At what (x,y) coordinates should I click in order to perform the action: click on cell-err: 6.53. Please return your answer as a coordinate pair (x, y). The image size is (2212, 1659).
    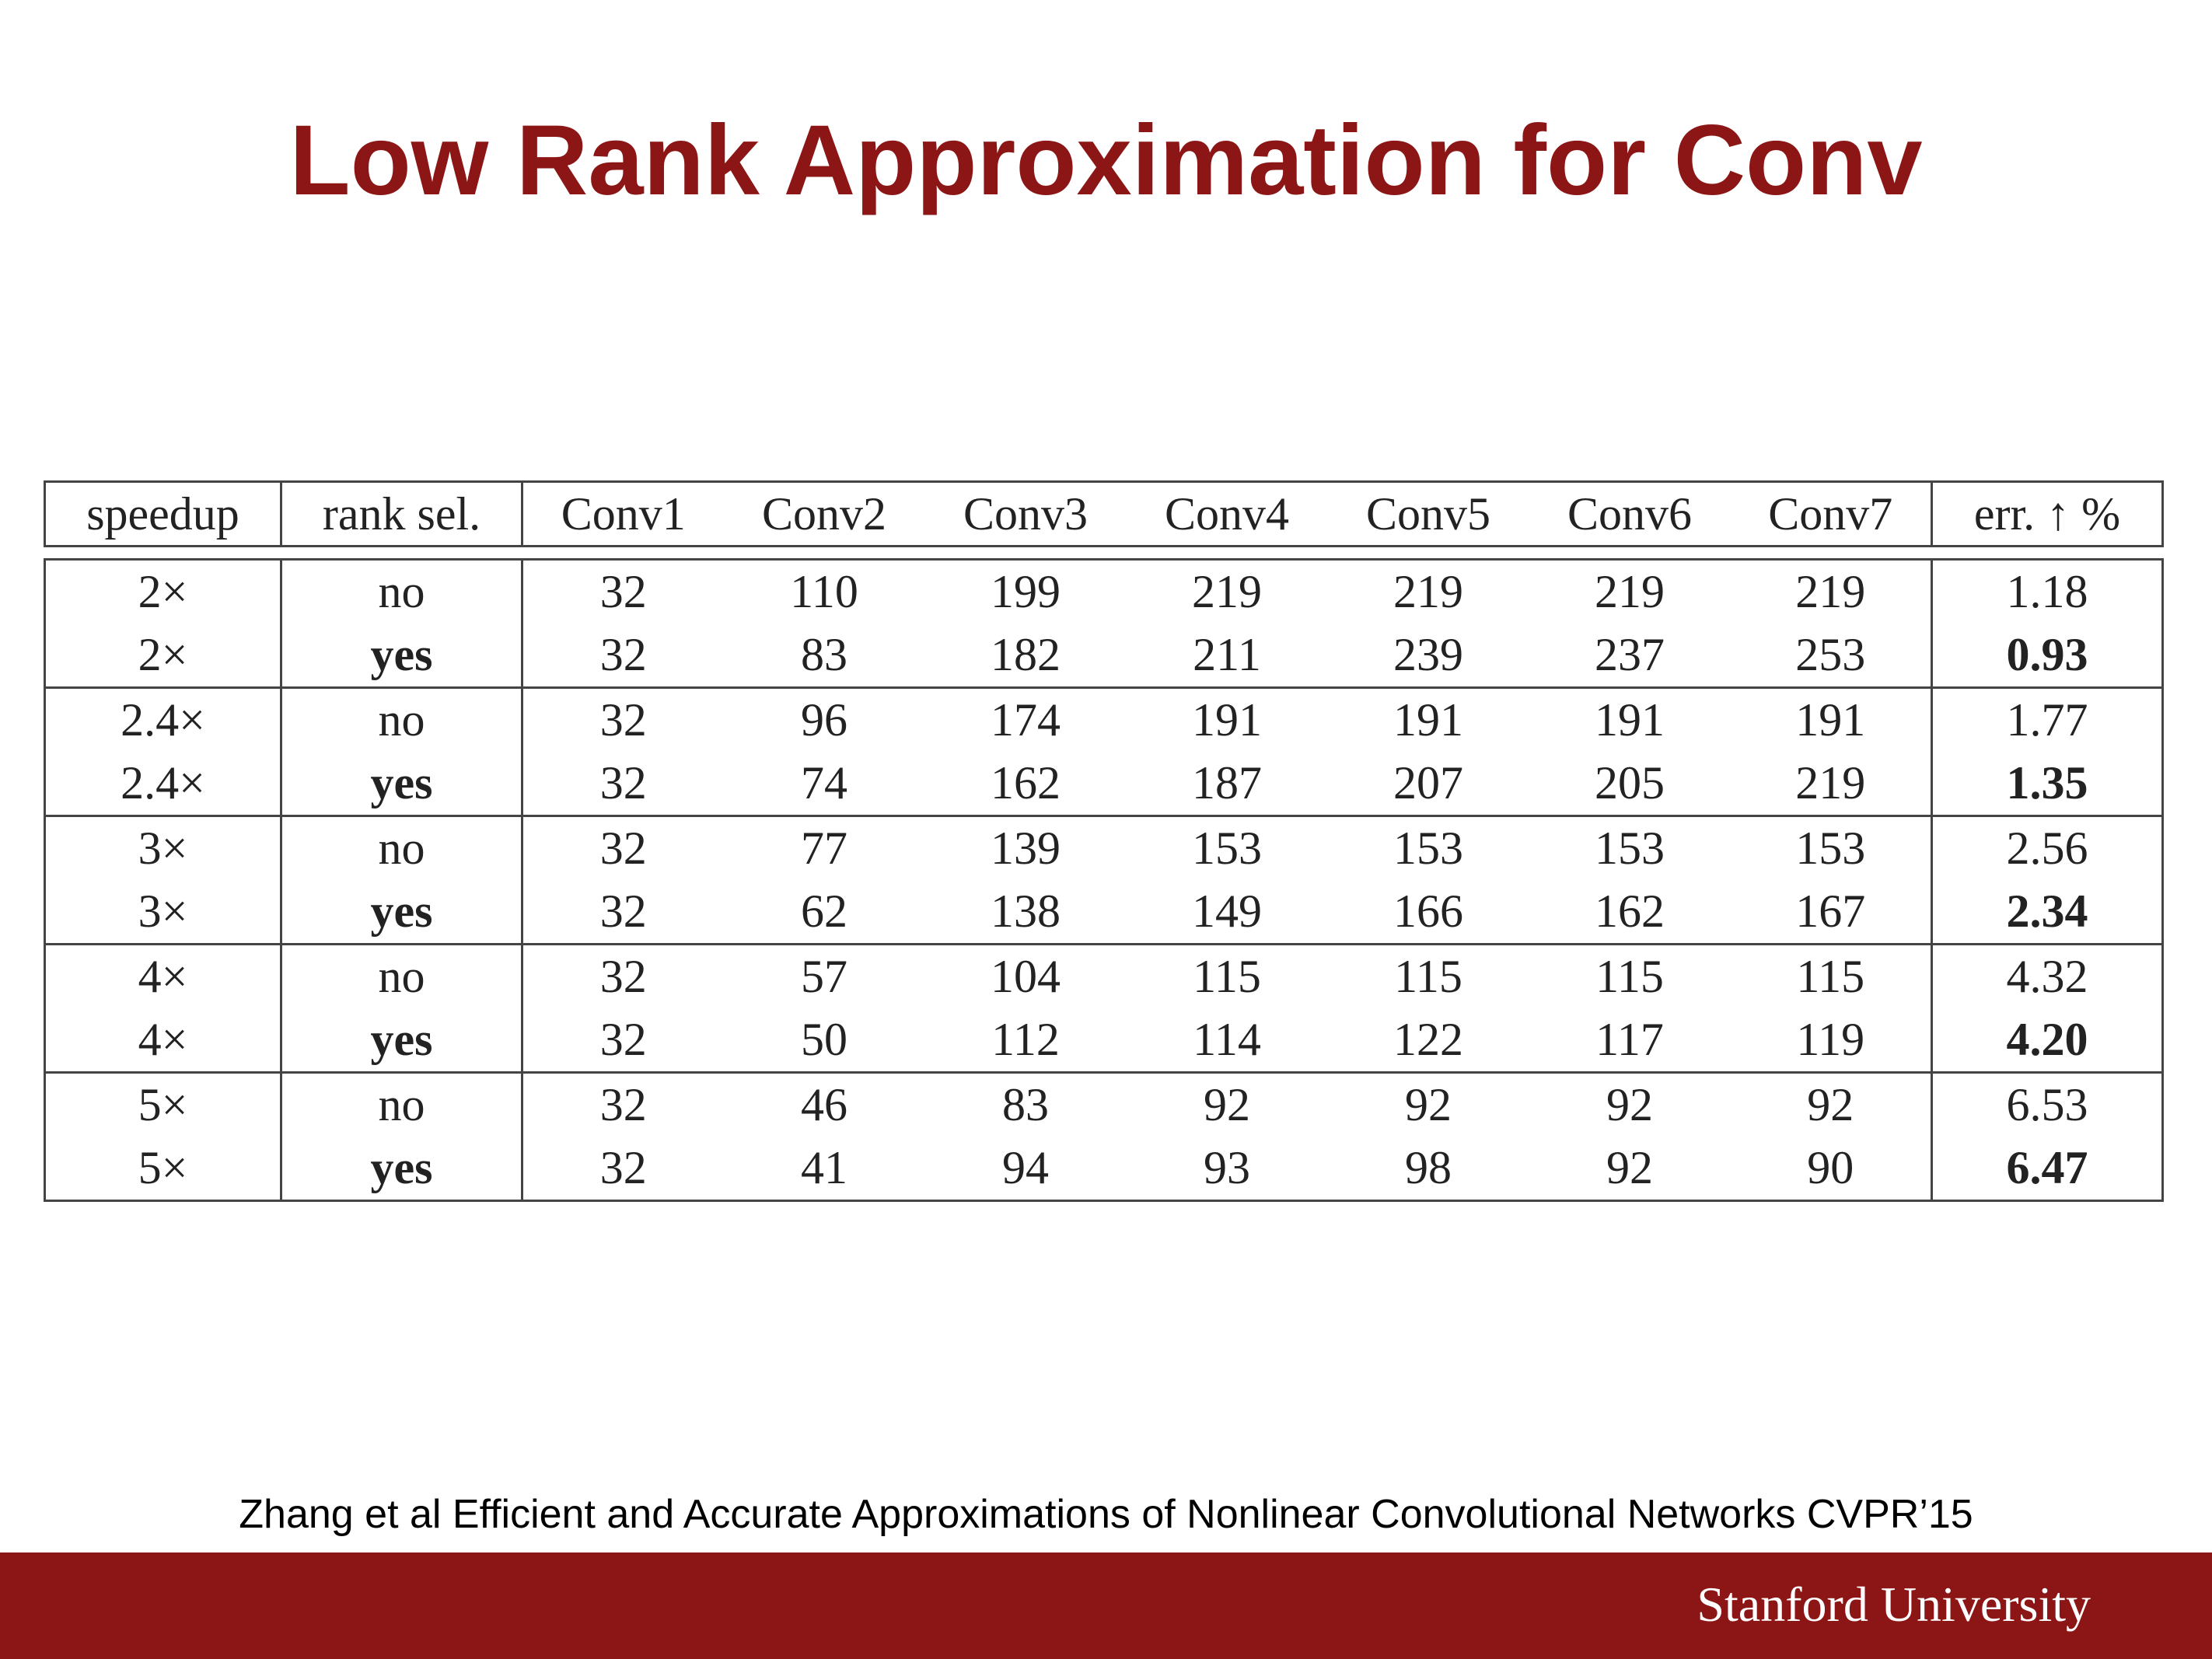
    Looking at the image, I should click on (2047, 1104).